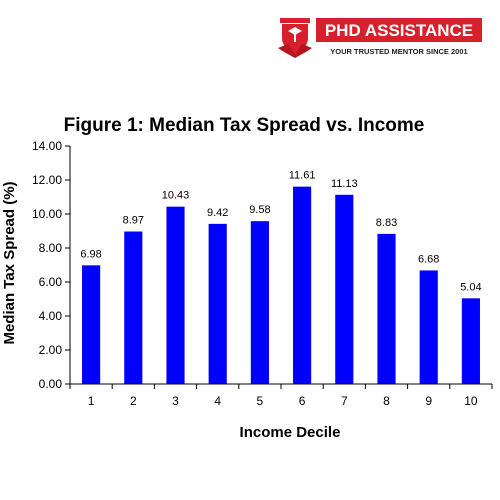 This screenshot has height=500, width=500. I want to click on x-tick-label: 9, so click(428, 401).